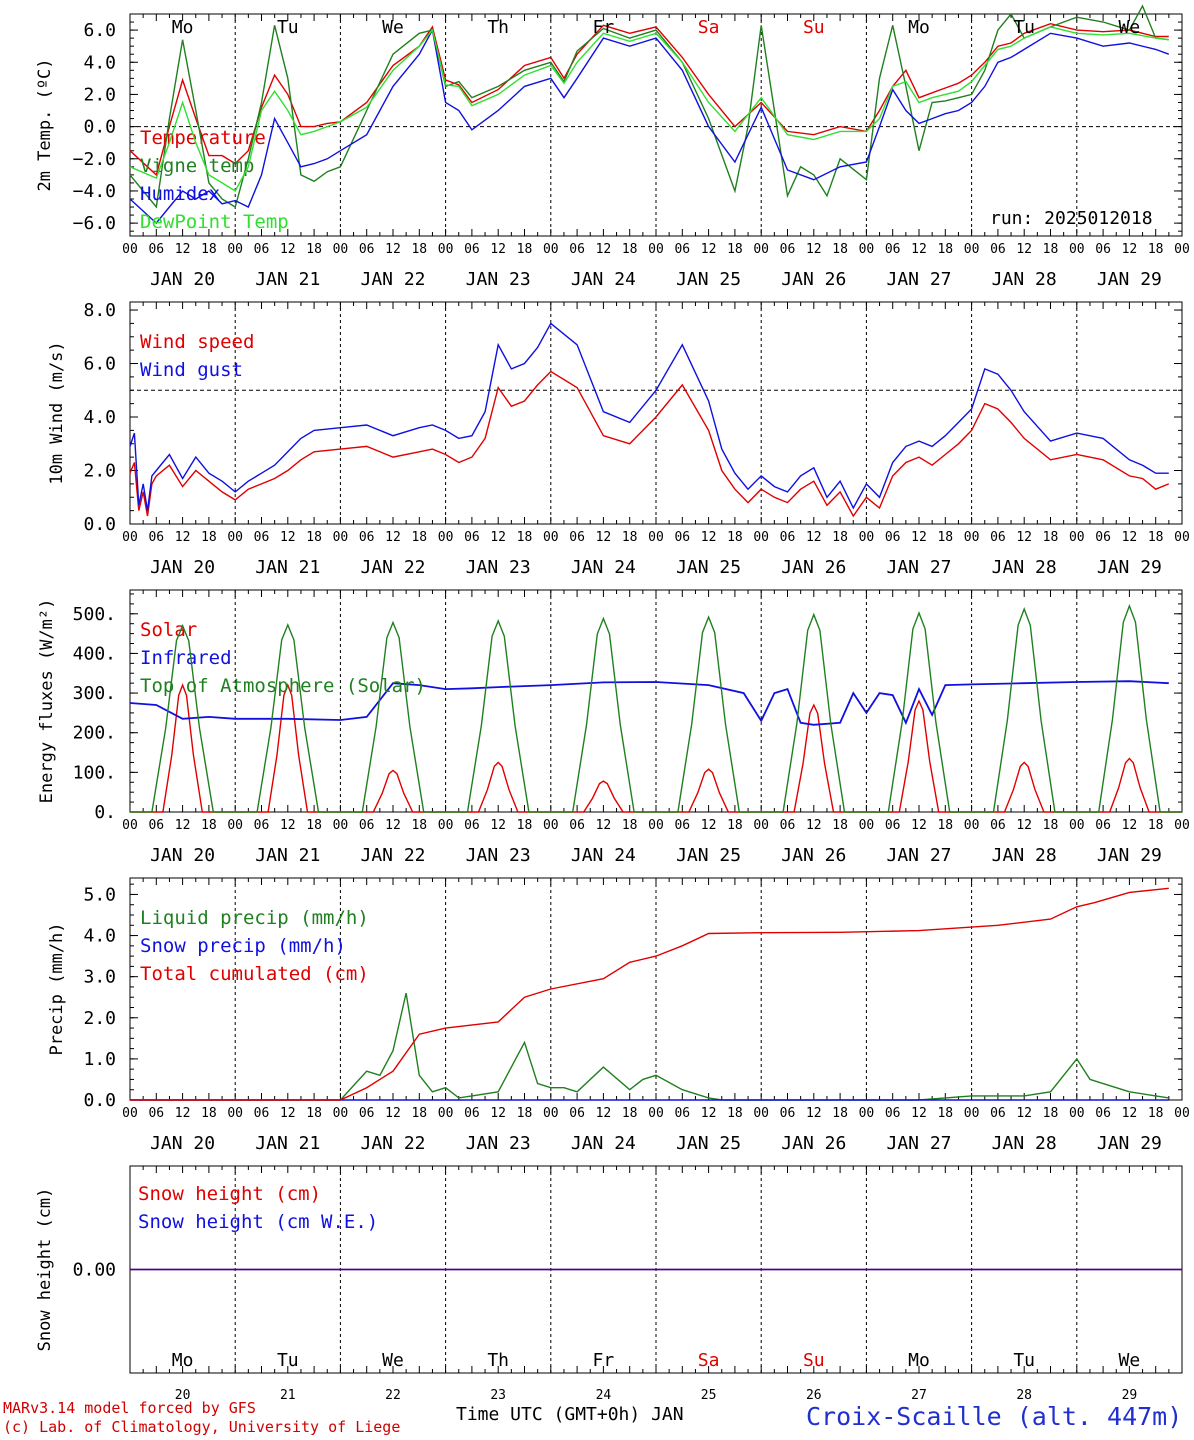 This screenshot has height=1440, width=1194. What do you see at coordinates (994, 1416) in the screenshot?
I see `station-name: Croix-Scaille (alt. 447m)` at bounding box center [994, 1416].